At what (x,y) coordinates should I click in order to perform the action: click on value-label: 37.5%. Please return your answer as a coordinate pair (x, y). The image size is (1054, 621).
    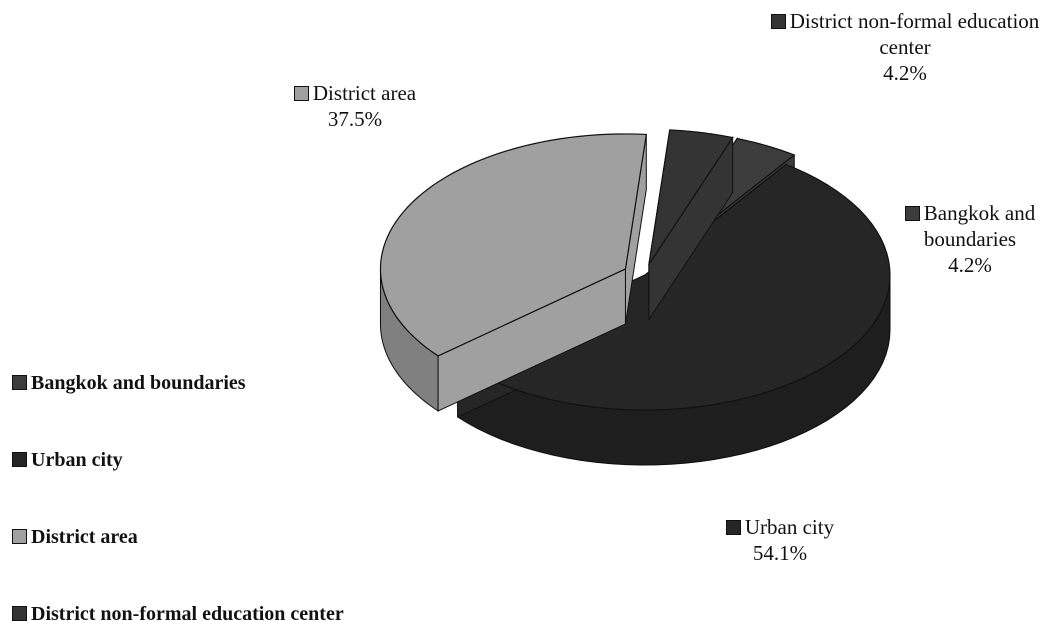
    Looking at the image, I should click on (355, 119).